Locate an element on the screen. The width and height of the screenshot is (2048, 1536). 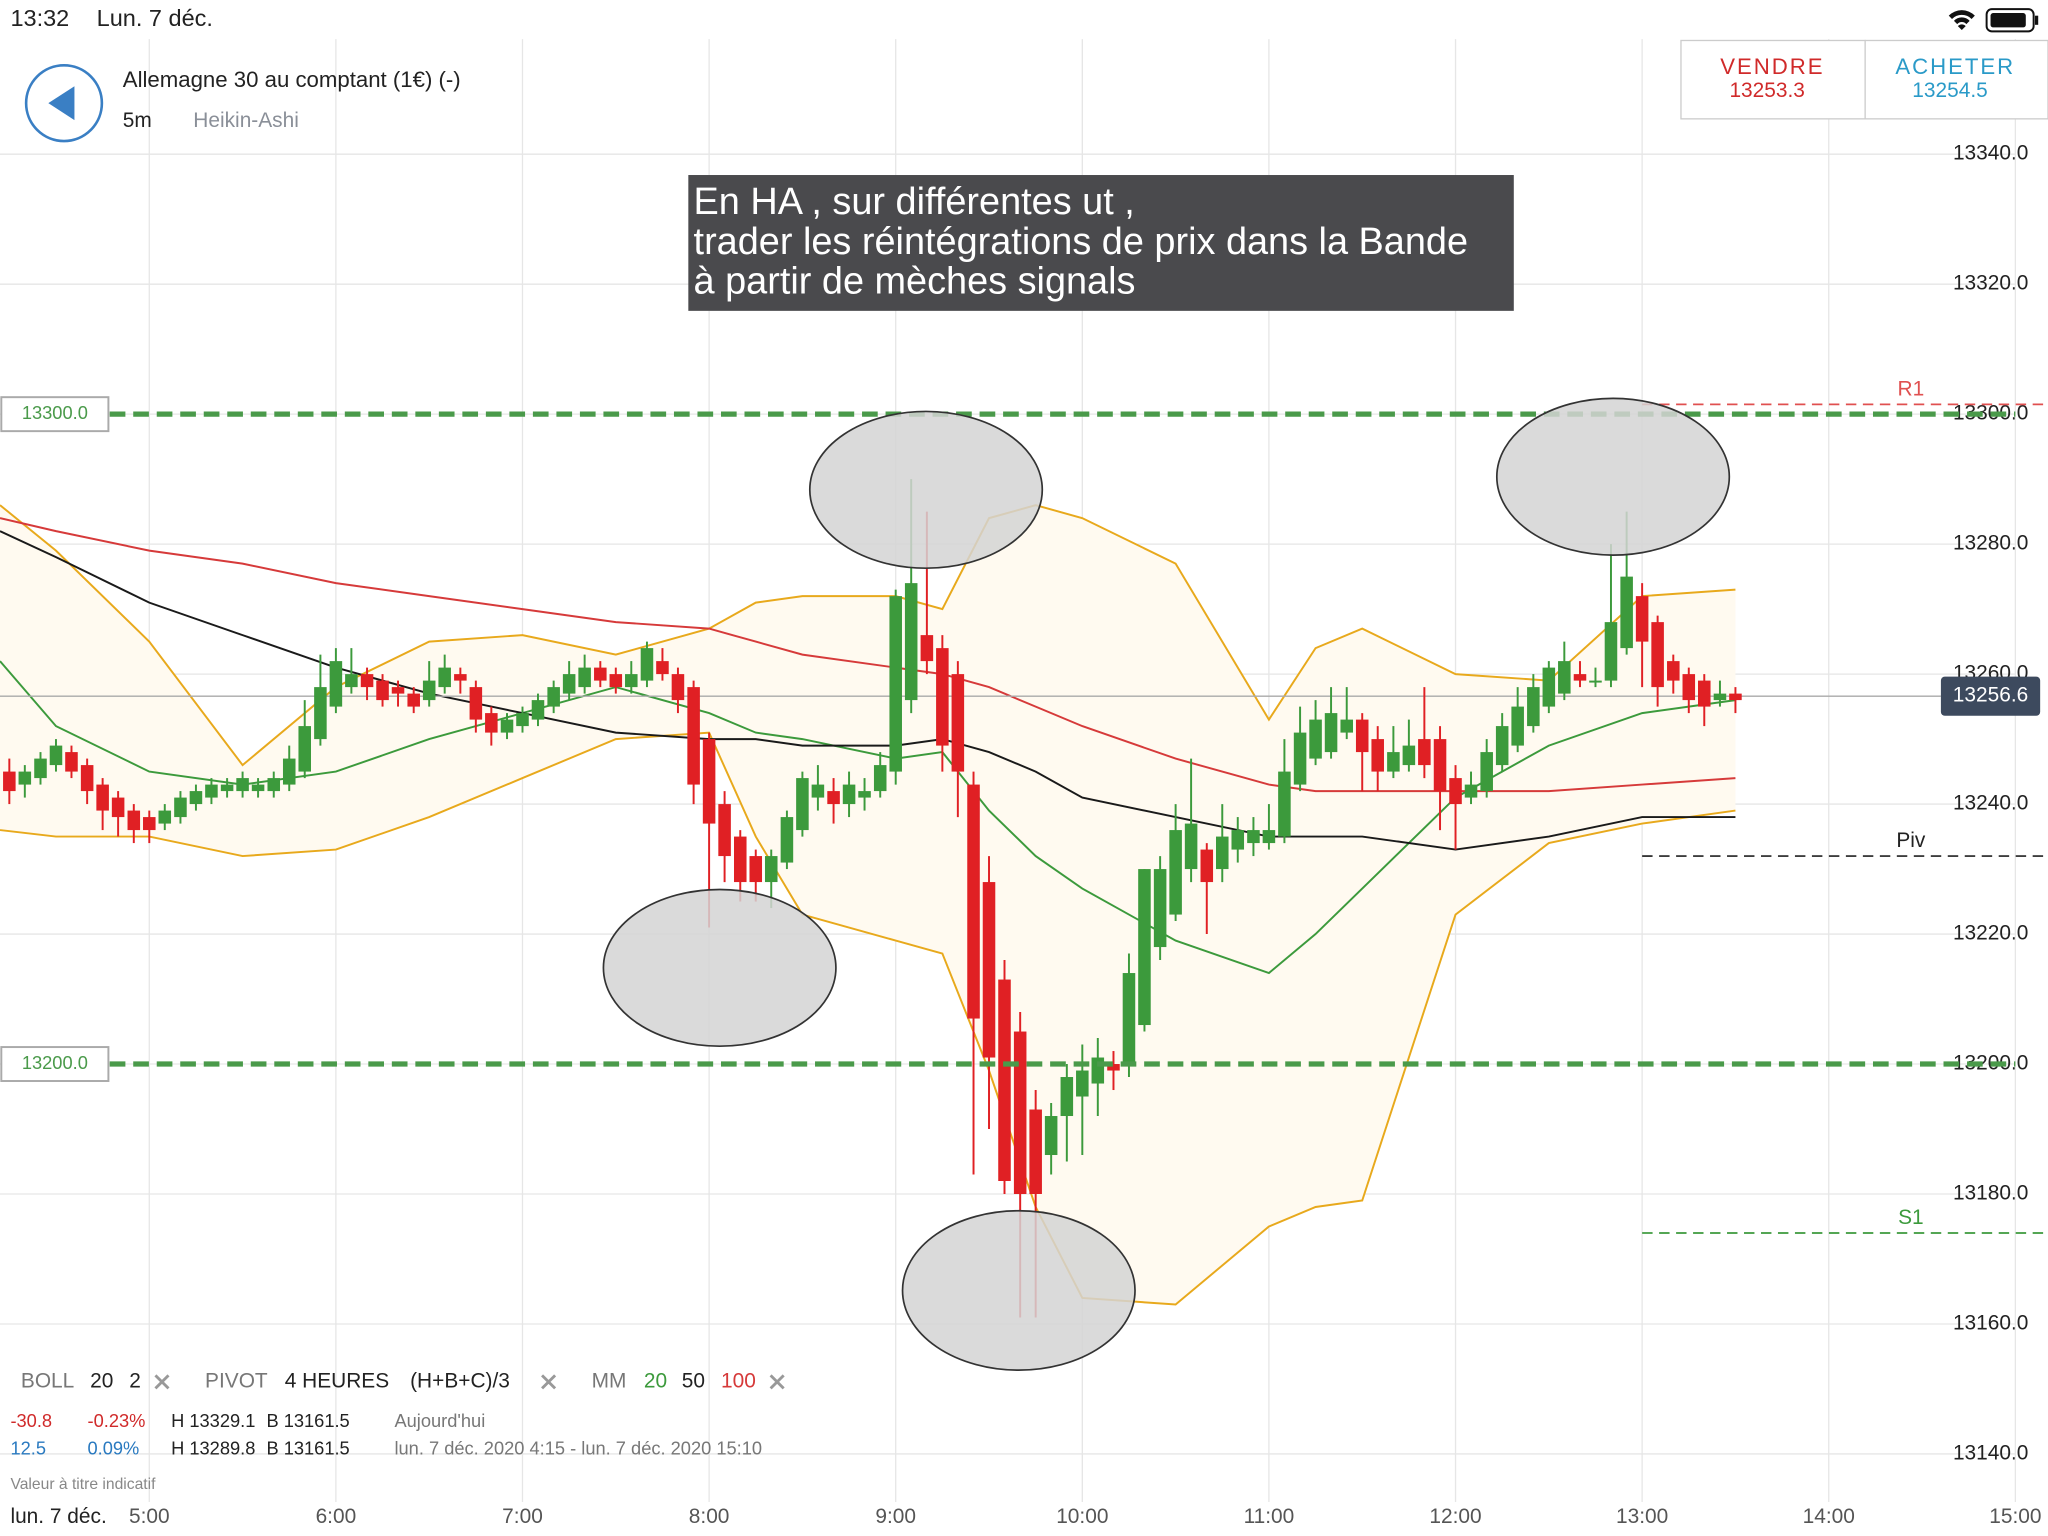
buy-button: ACHETER 13254.5 is located at coordinates (1956, 79).